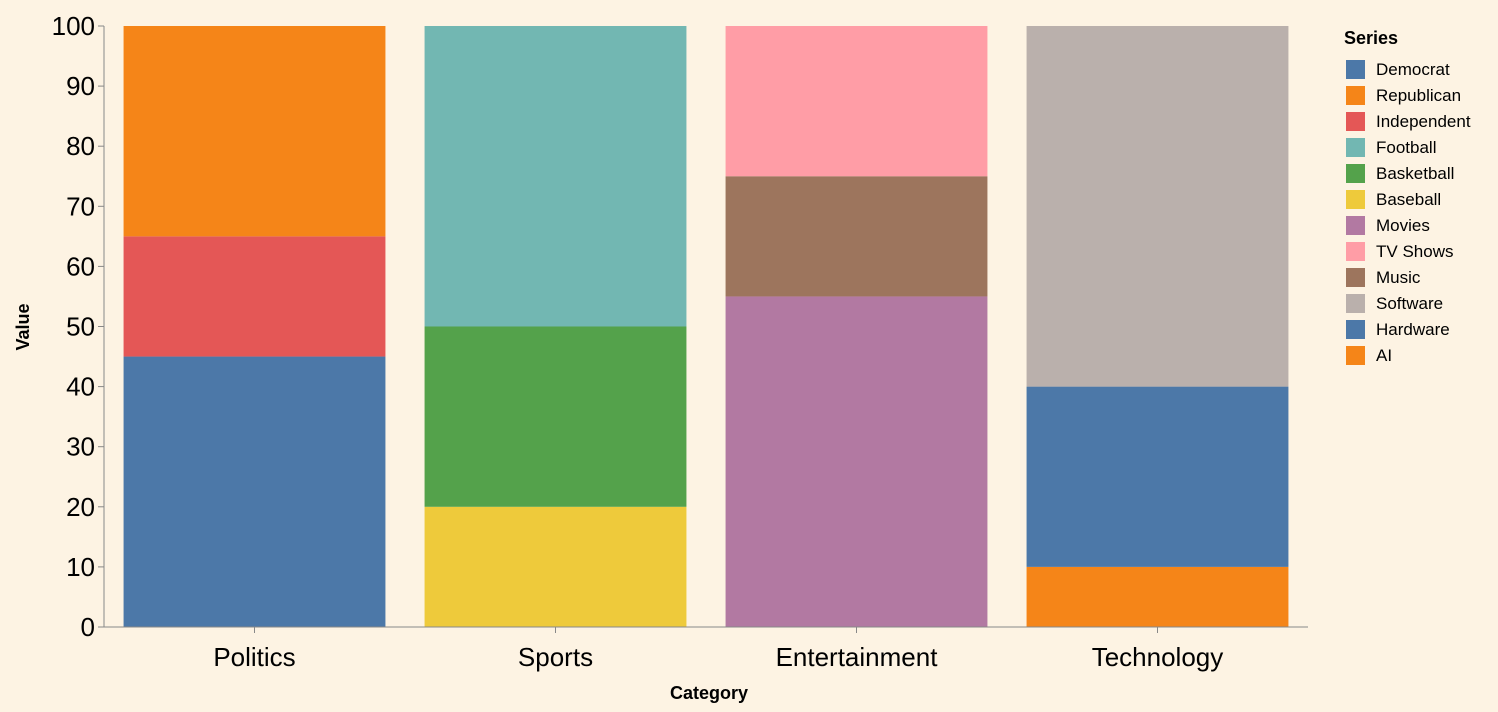  Describe the element at coordinates (555, 416) in the screenshot. I see `bar-sports-basketball` at that location.